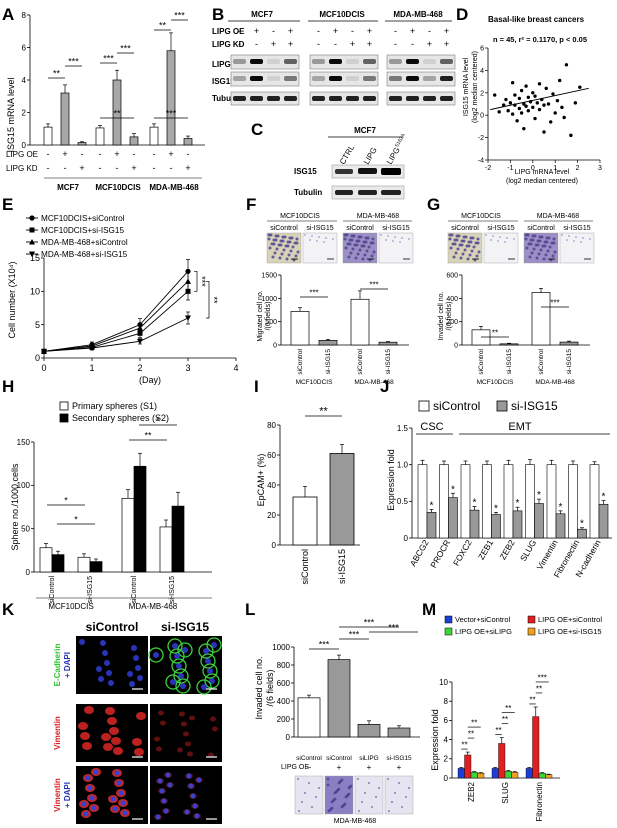 The image size is (617, 828). Describe the element at coordinates (172, 589) in the screenshot. I see `h-xtick-label: si-ISG15` at that location.